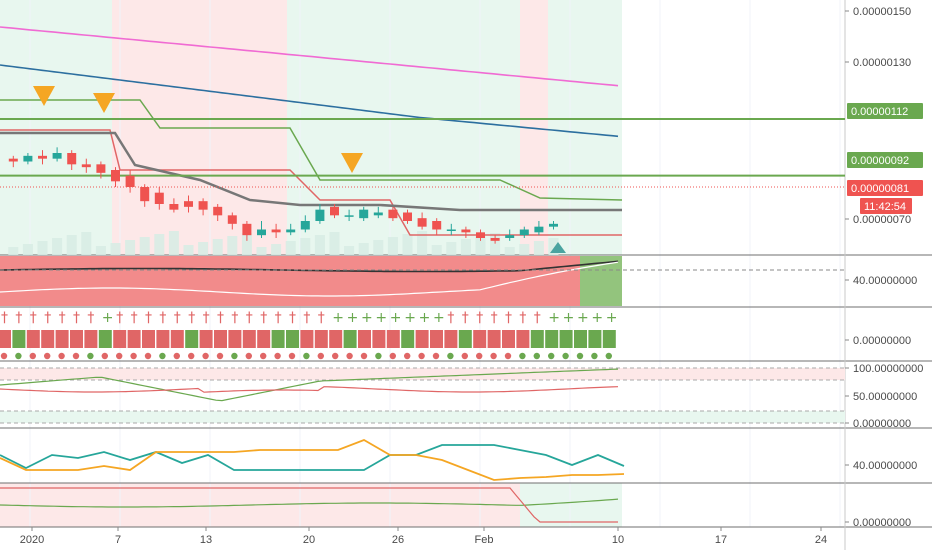 Image resolution: width=932 pixels, height=550 pixels. I want to click on x-tick-label: 24, so click(821, 540).